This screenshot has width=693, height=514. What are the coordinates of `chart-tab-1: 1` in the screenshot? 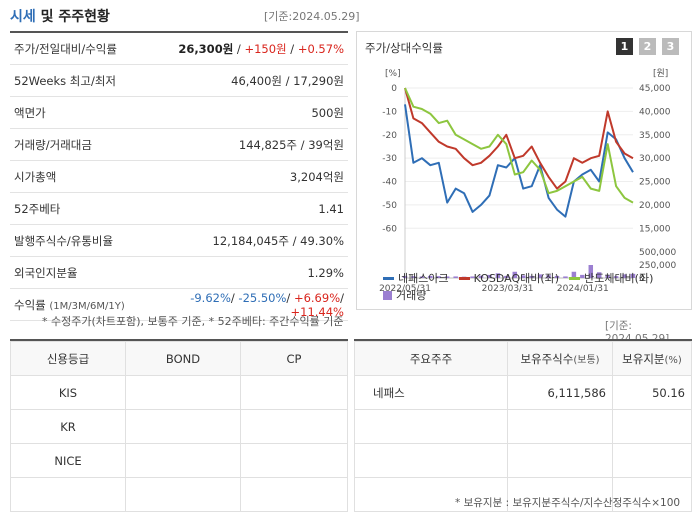 It's located at (624, 46).